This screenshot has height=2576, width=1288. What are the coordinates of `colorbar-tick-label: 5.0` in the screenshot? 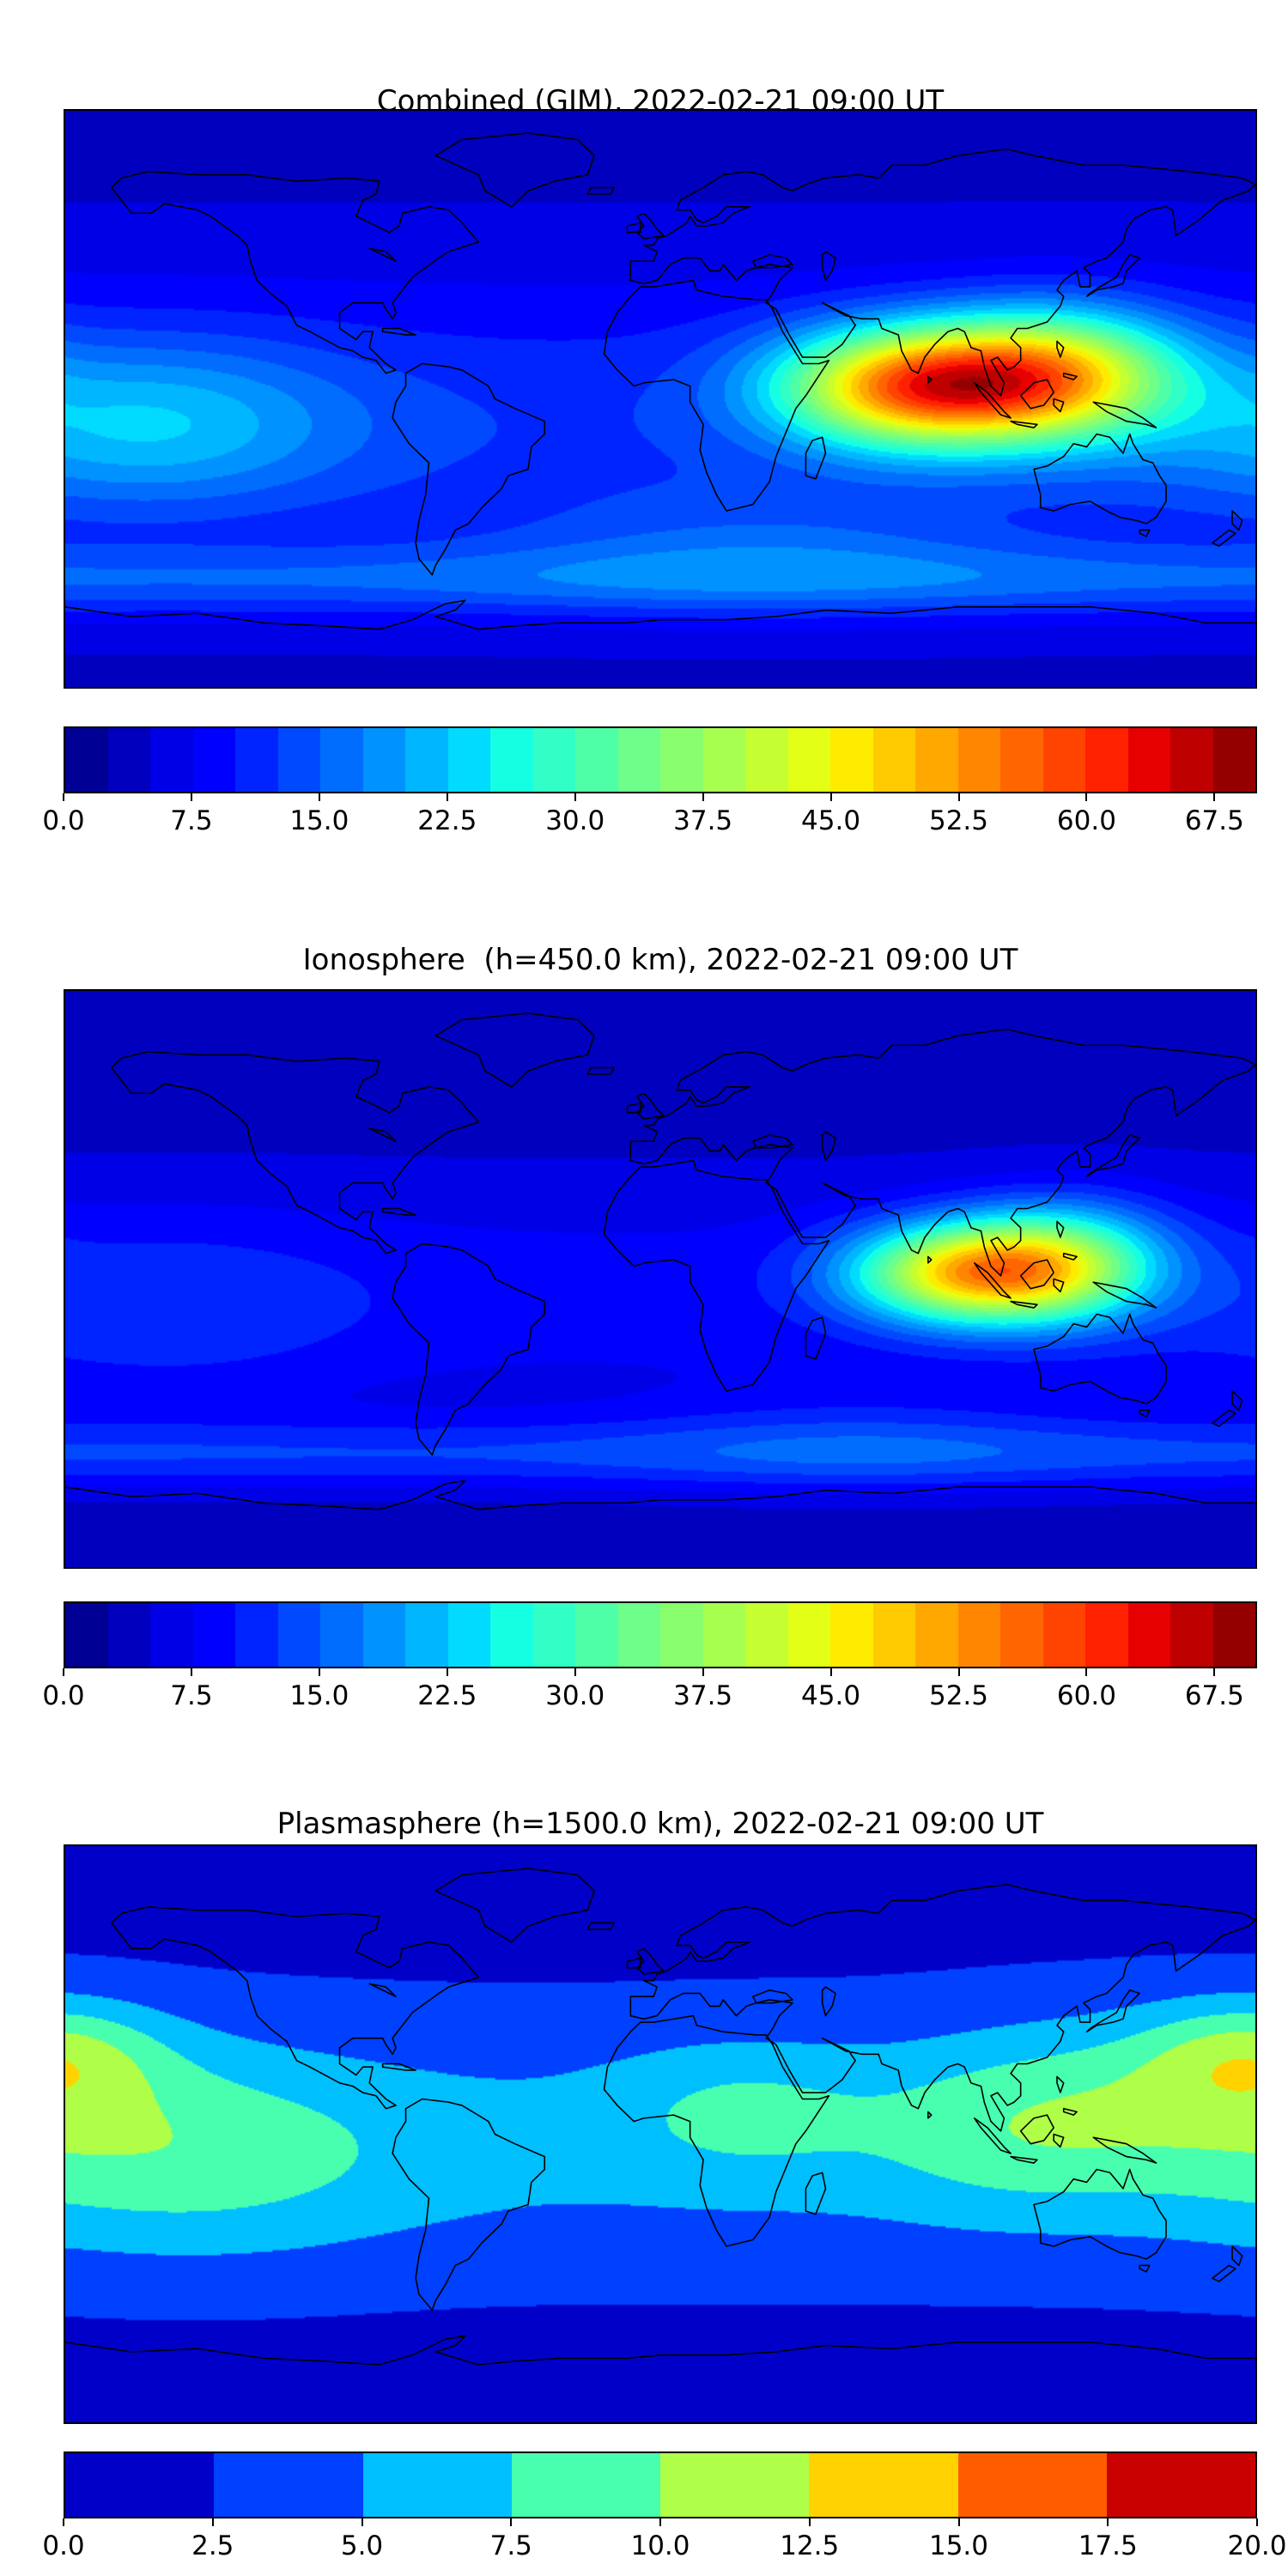 It's located at (362, 2545).